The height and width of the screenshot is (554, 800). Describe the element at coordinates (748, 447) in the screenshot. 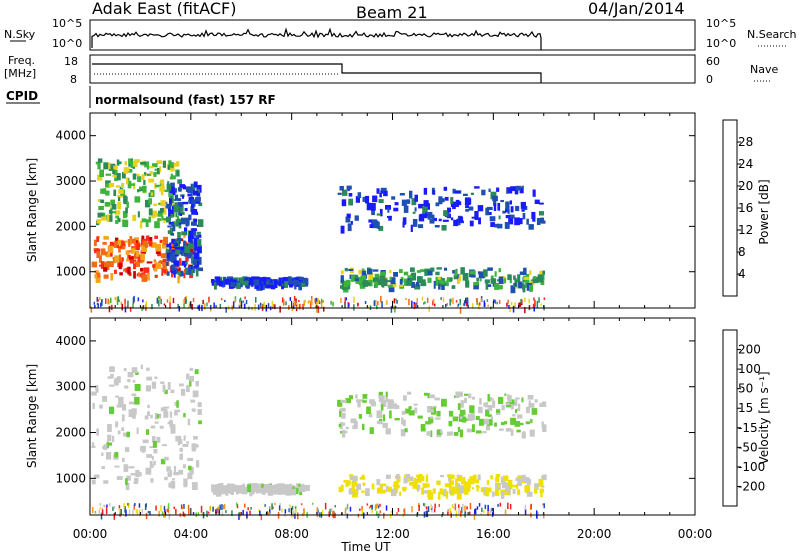

I see `colorbar-tick-label: -50` at that location.